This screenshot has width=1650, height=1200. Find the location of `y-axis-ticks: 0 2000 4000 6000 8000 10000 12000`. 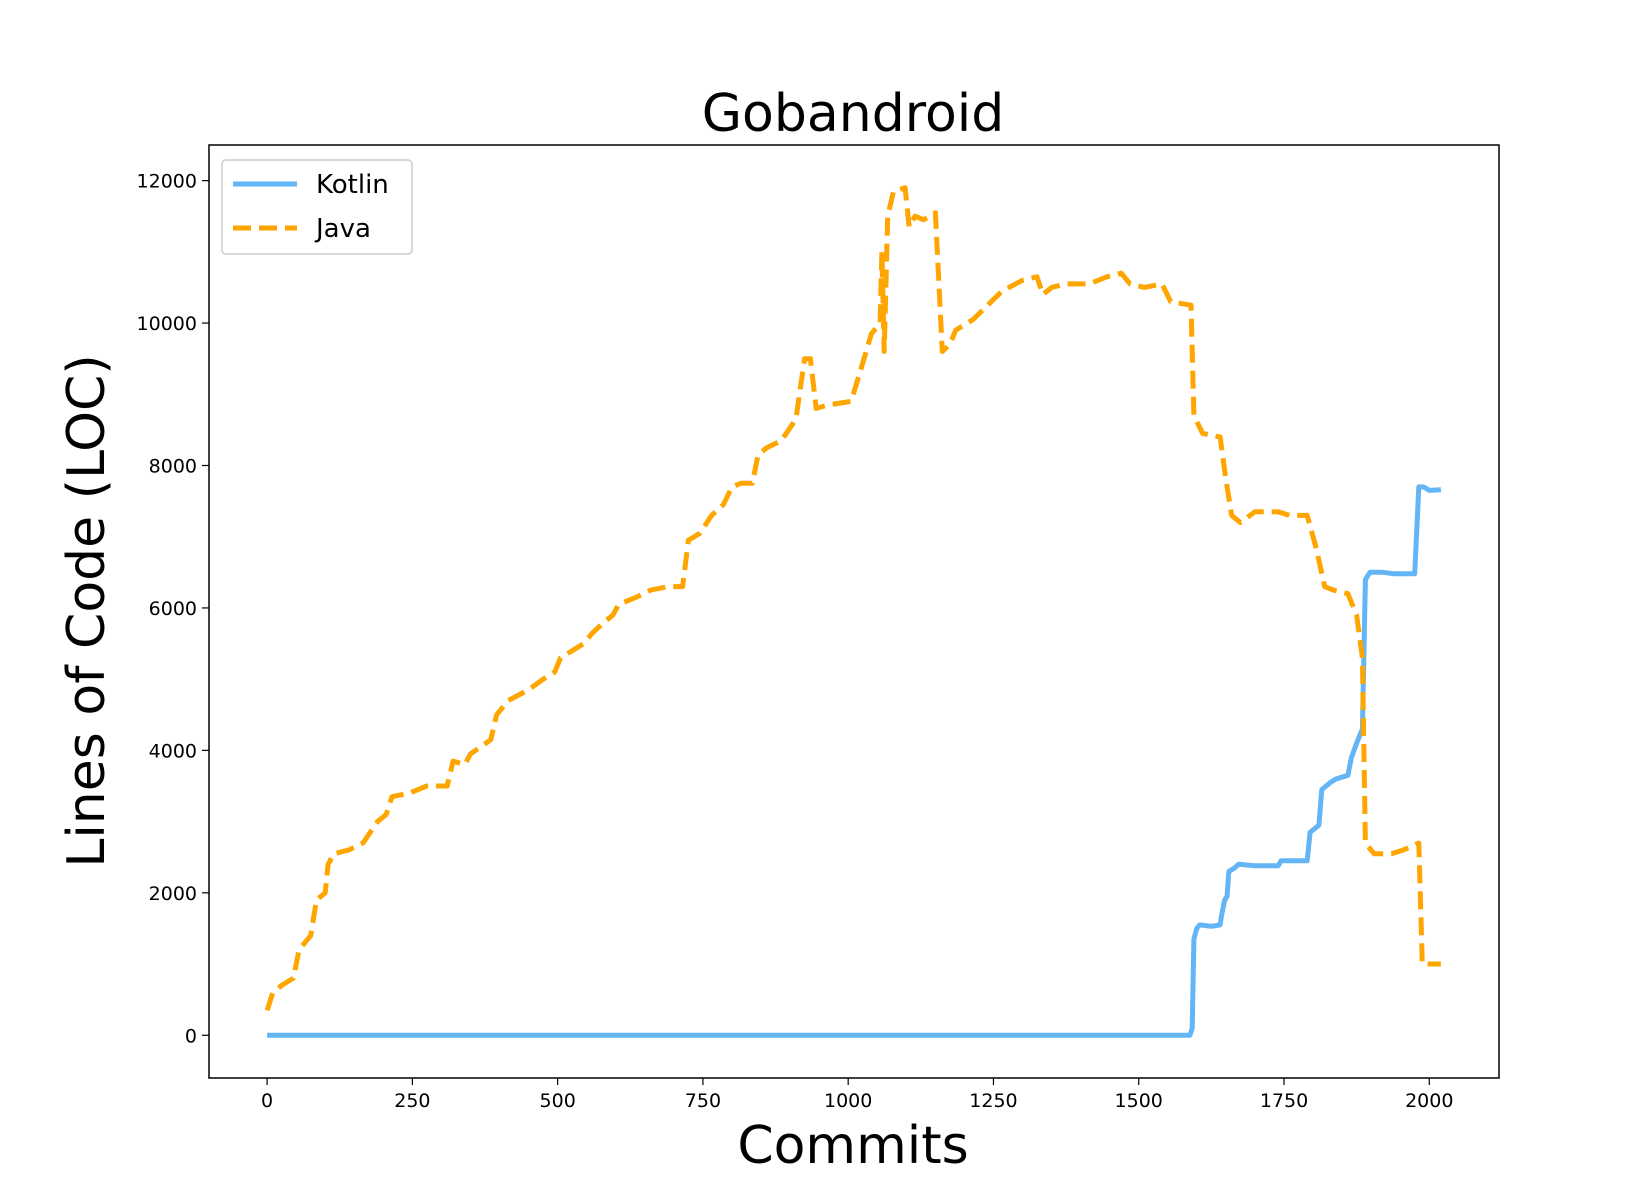

y-axis-ticks: 0 2000 4000 6000 8000 10000 12000 is located at coordinates (173, 609).